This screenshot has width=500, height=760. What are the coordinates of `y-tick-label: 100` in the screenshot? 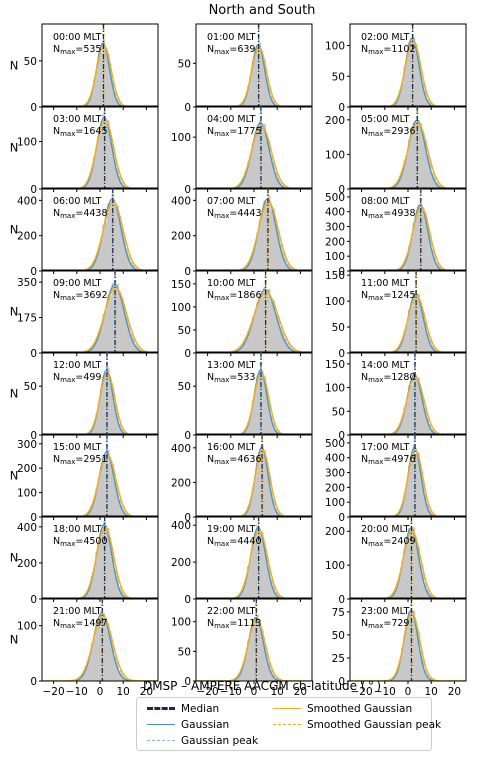 It's located at (335, 503).